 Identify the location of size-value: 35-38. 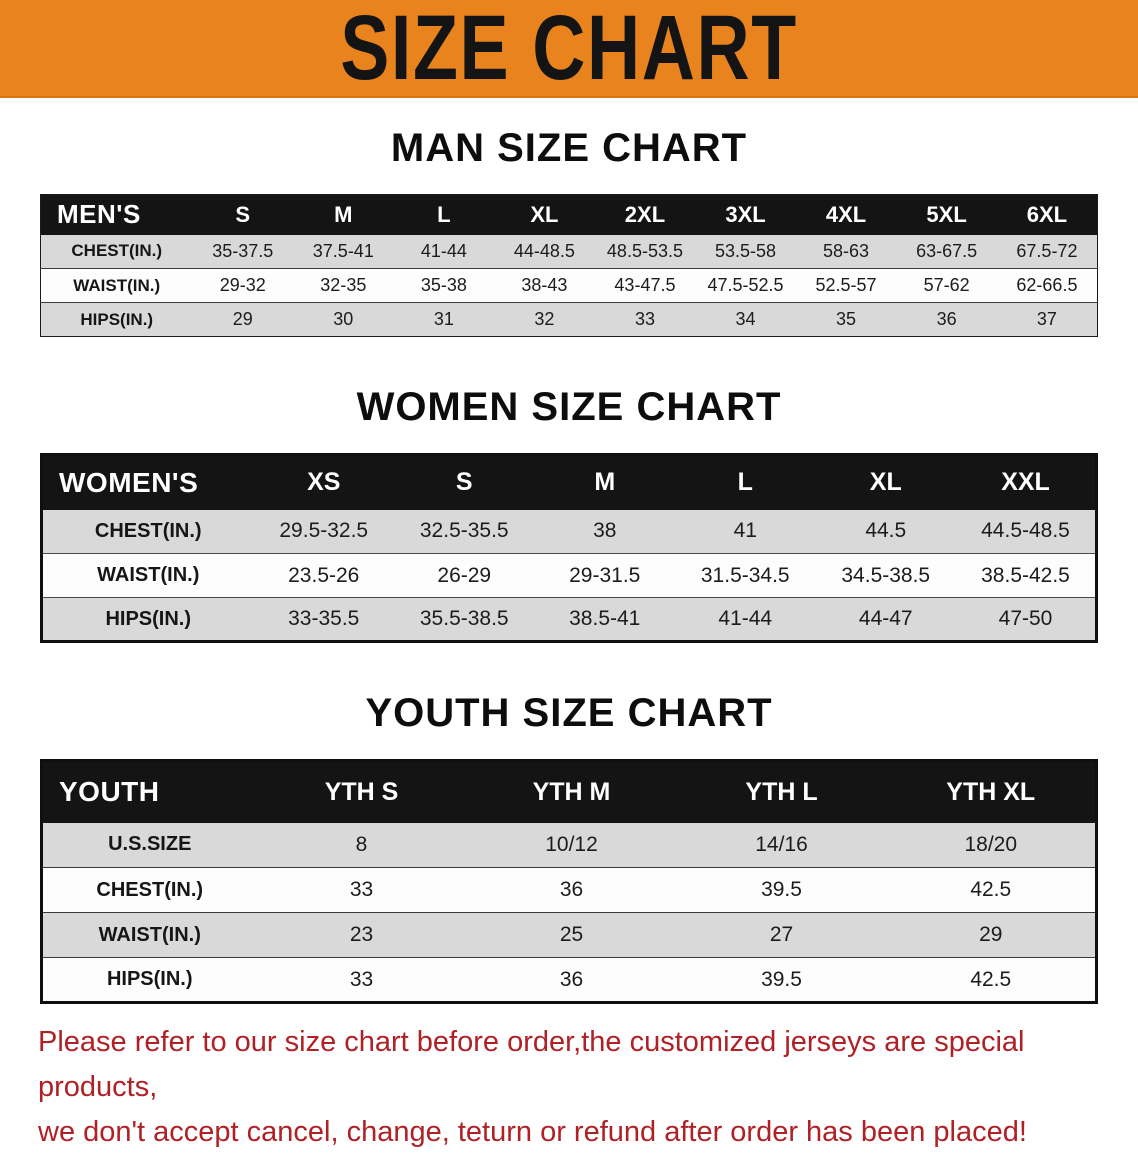
(443, 285).